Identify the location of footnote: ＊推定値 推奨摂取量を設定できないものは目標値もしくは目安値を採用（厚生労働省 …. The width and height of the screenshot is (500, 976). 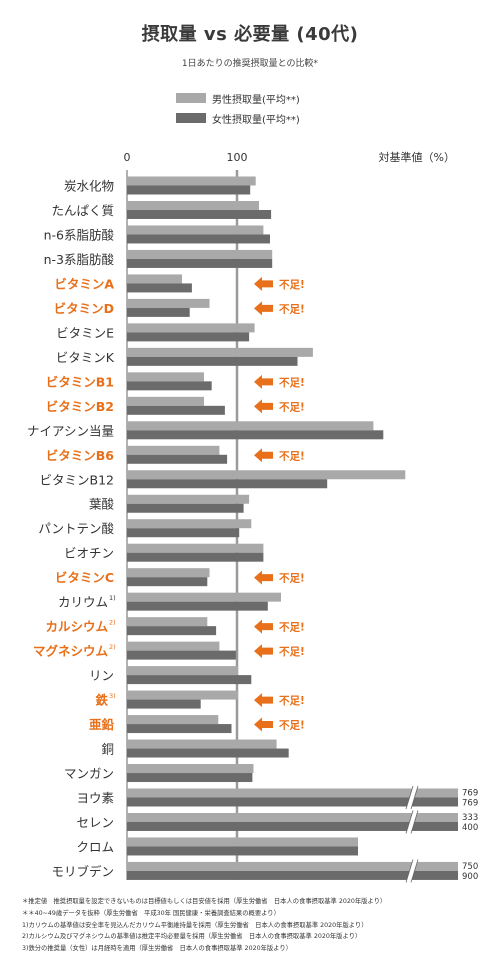
(204, 901).